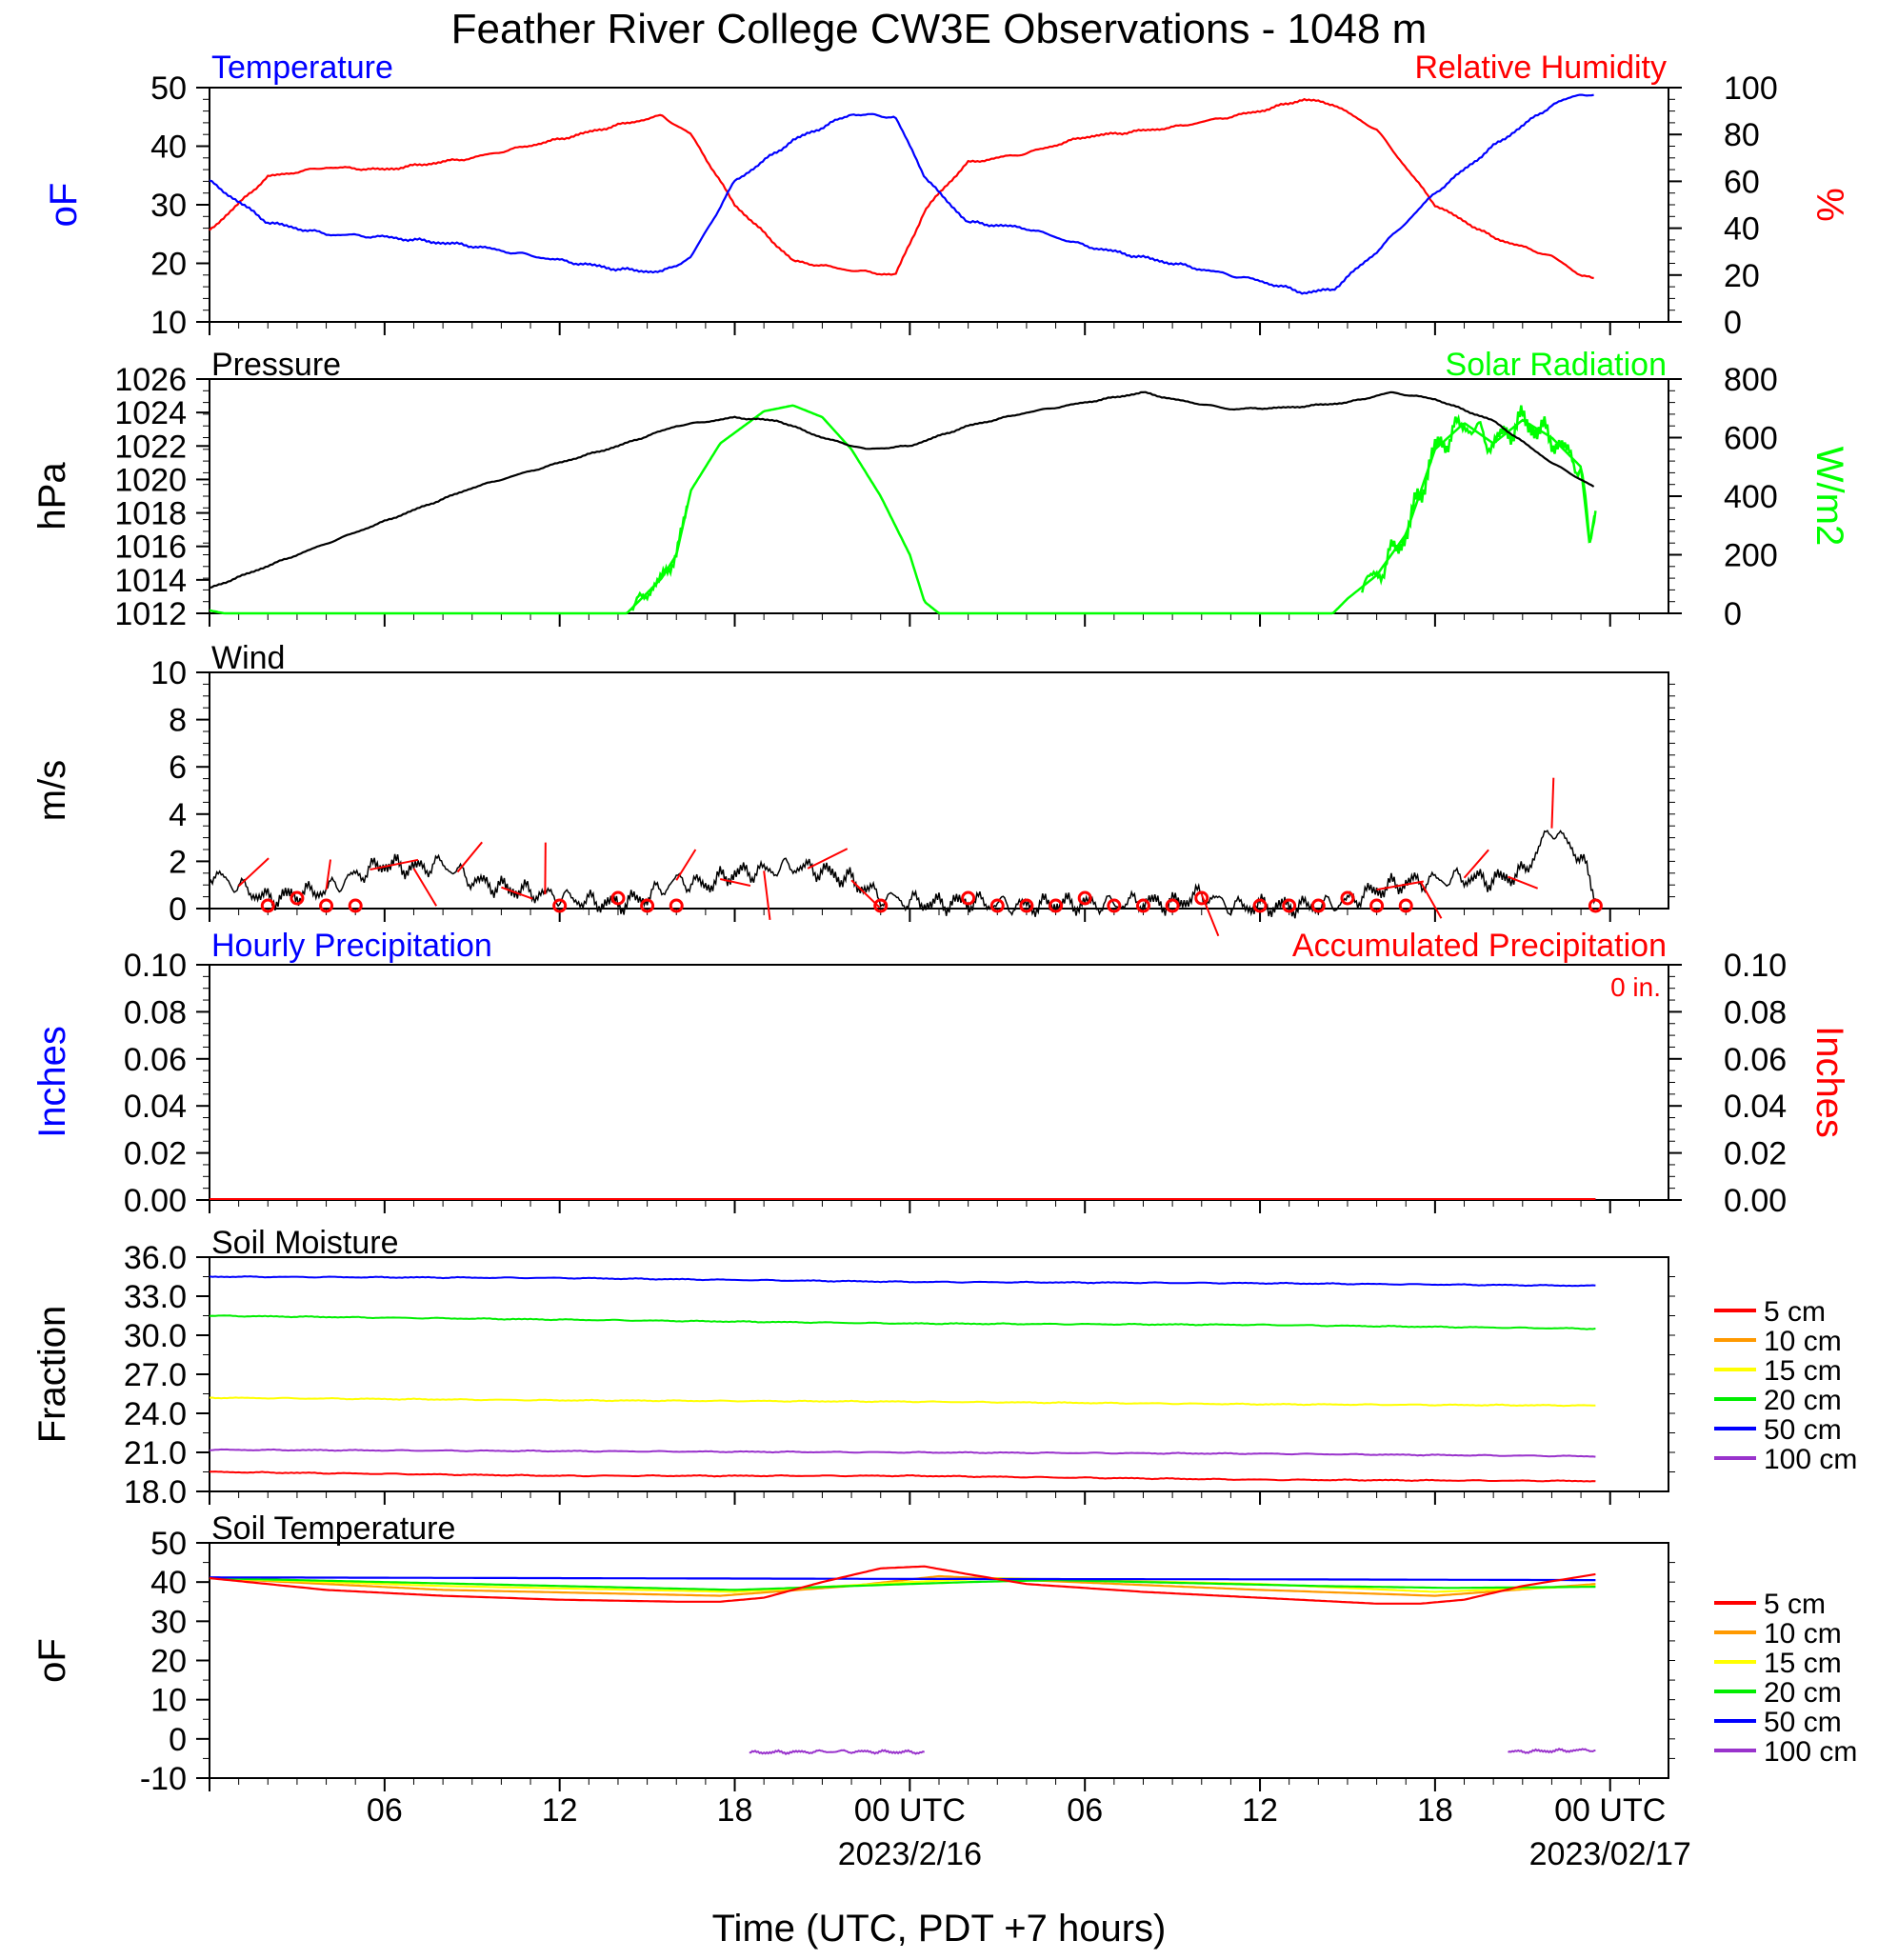 The image size is (1878, 1960). I want to click on soil-temperature-ytick-label-left: 30, so click(168, 1622).